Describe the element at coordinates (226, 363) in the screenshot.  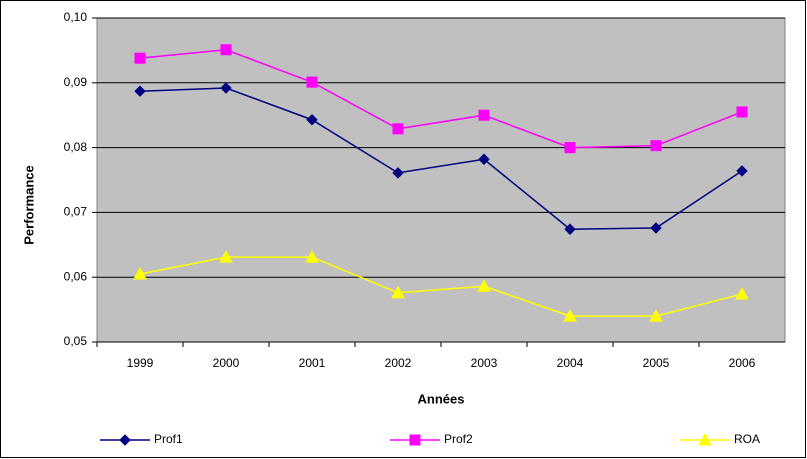
I see `x-tick-label: 2000` at that location.